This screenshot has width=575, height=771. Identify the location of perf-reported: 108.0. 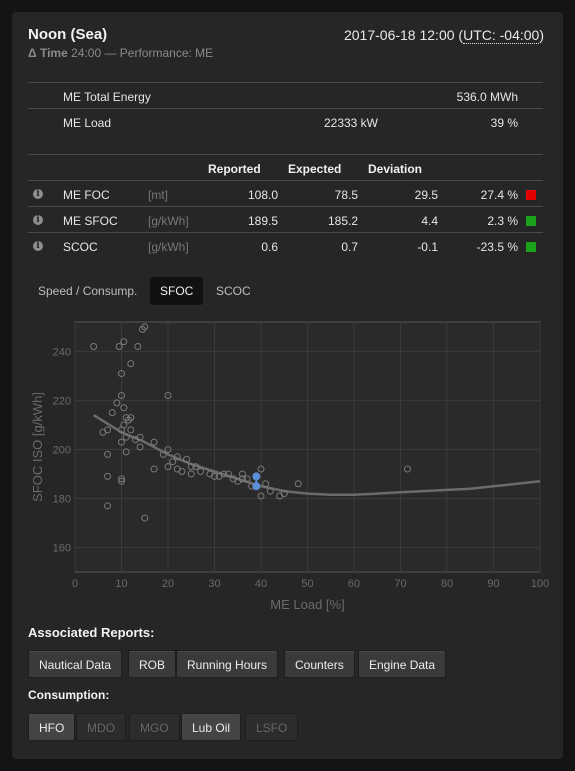
(262, 195).